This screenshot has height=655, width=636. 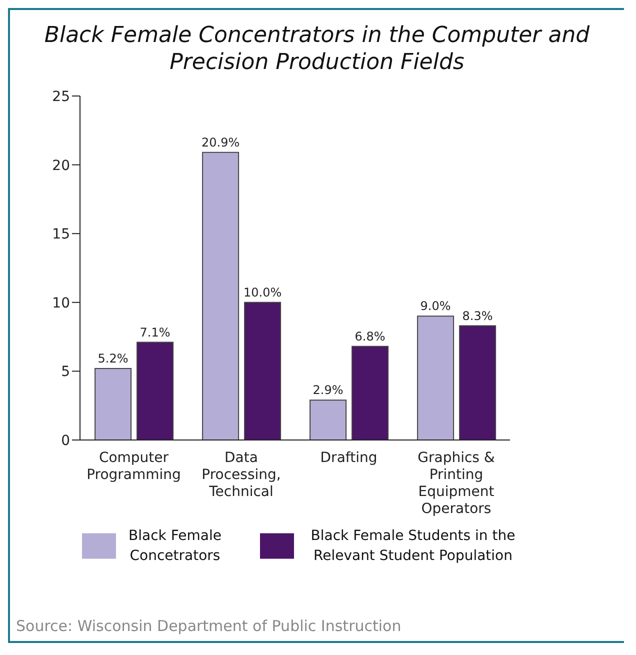 I want to click on x-tick-label: Graphics & Printing Equipment Operators, so click(x=456, y=483).